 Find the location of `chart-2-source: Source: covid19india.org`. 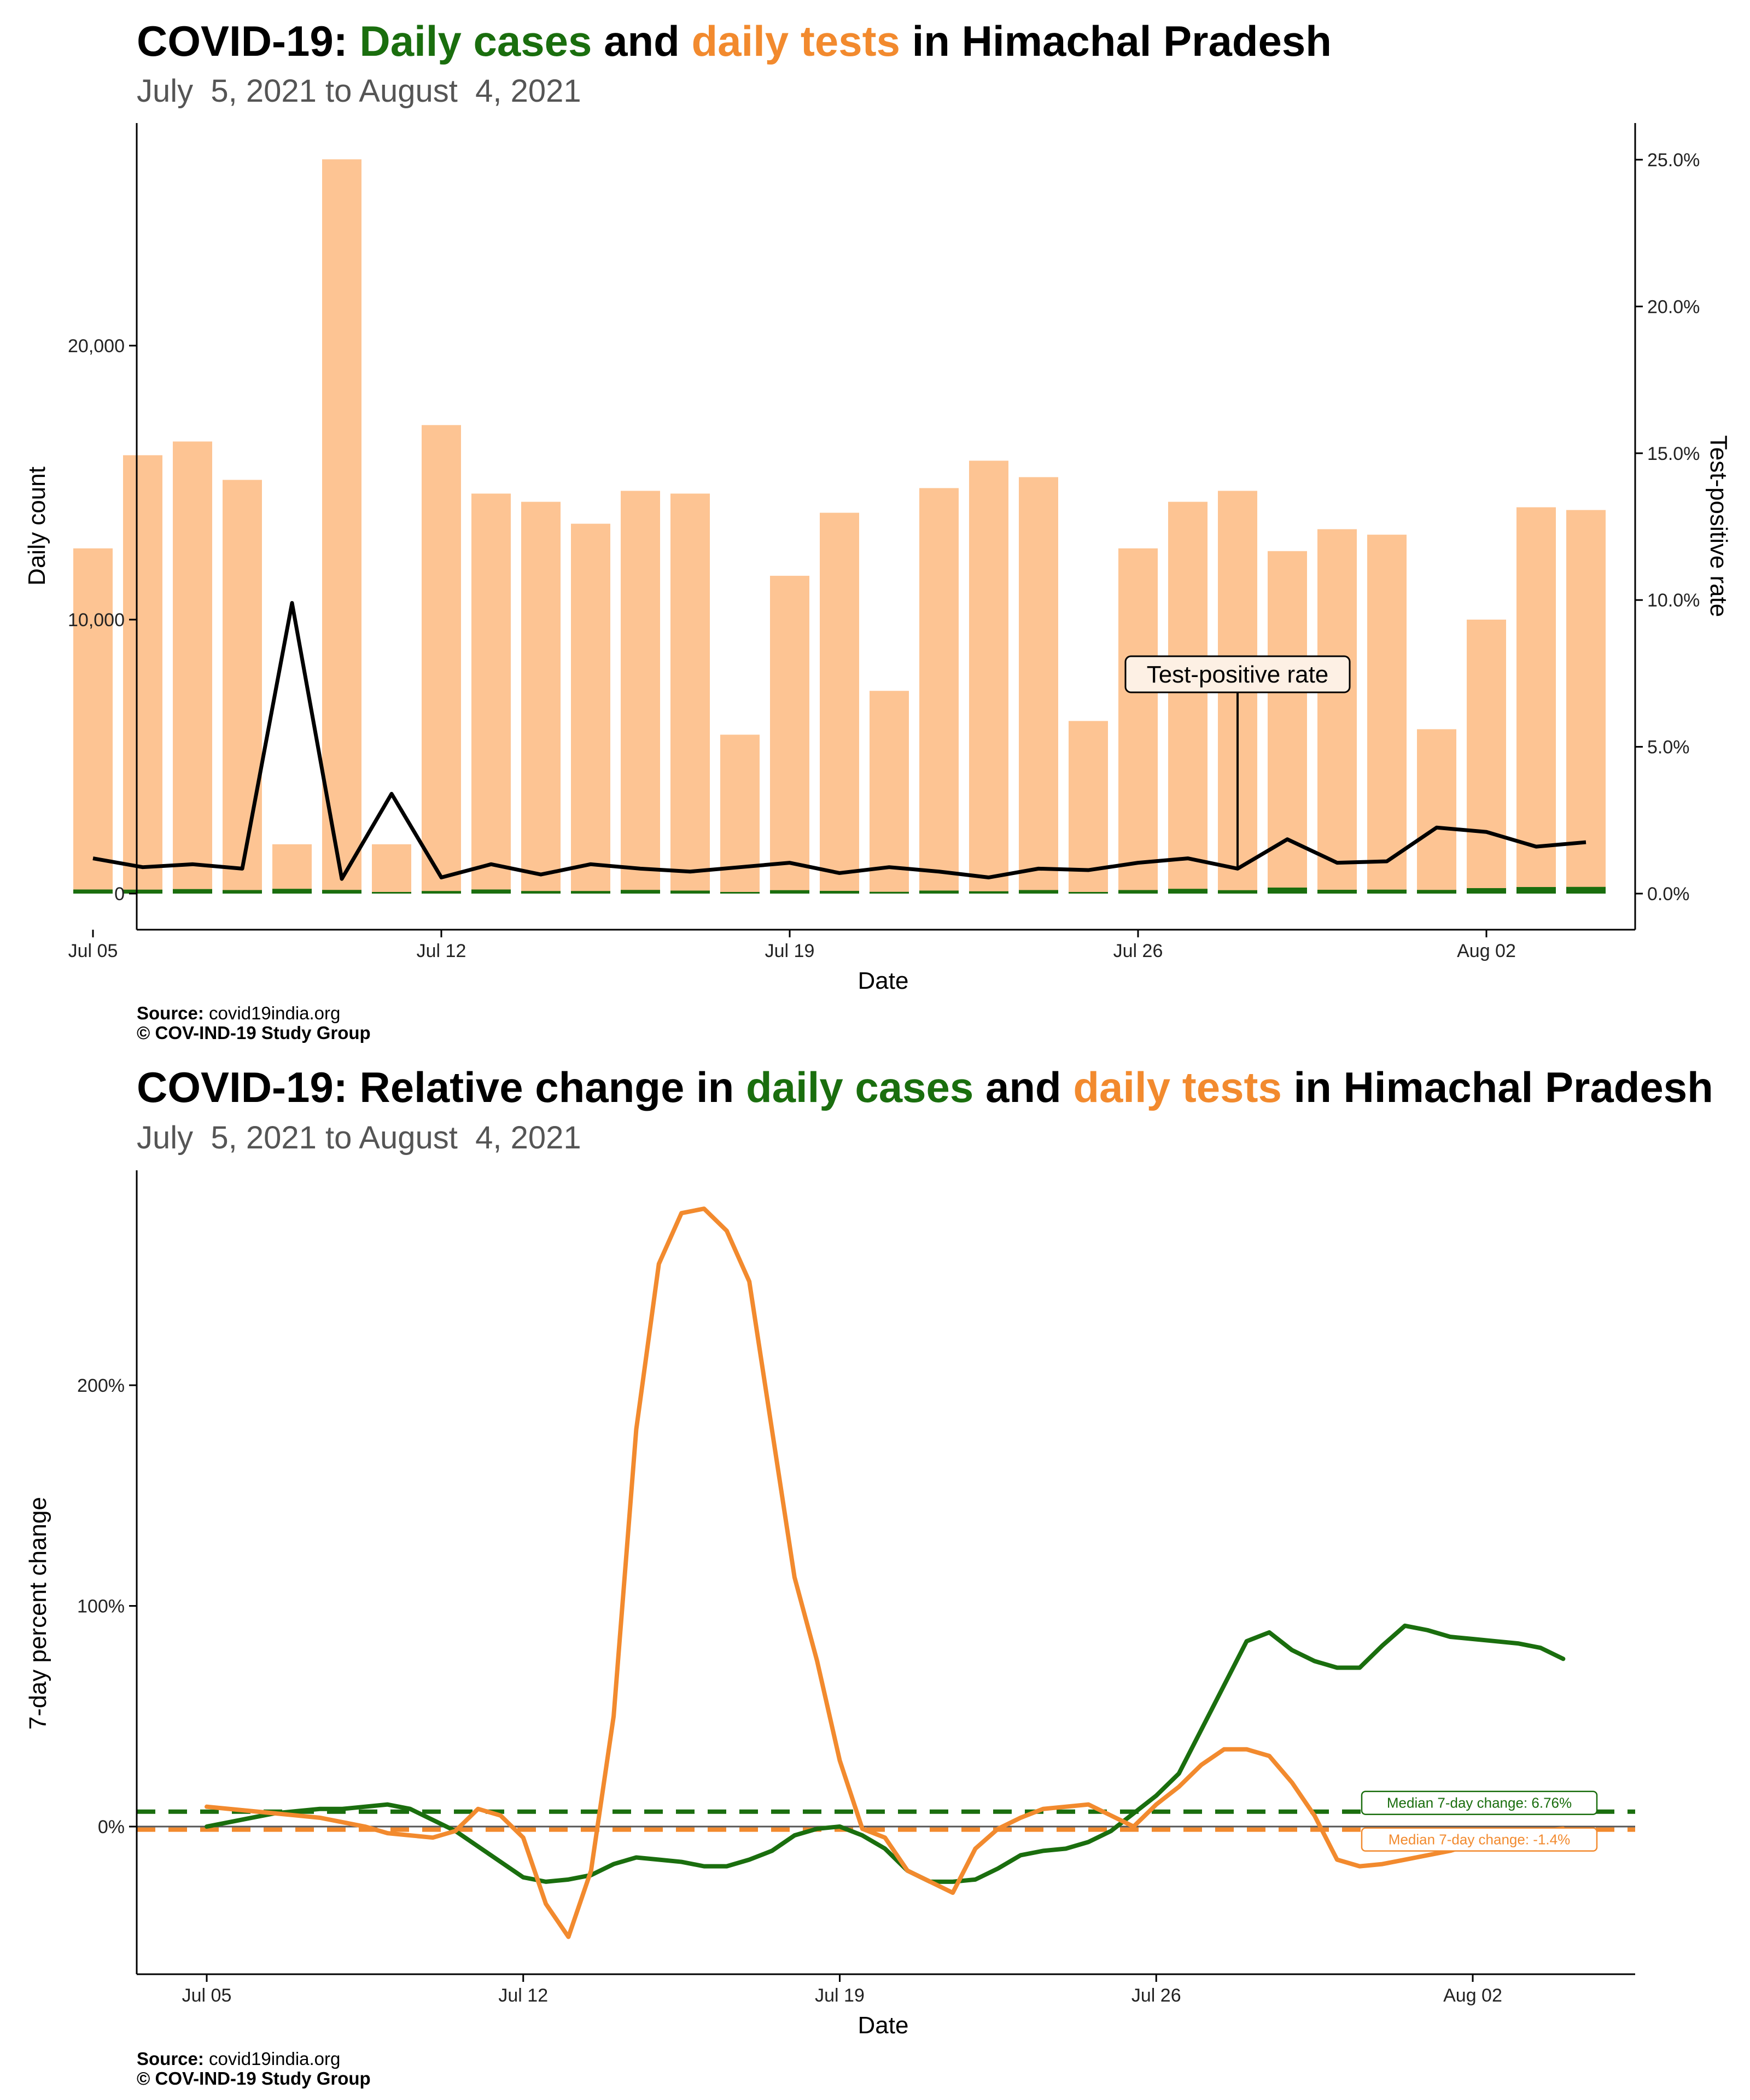

chart-2-source: Source: covid19india.org is located at coordinates (238, 2059).